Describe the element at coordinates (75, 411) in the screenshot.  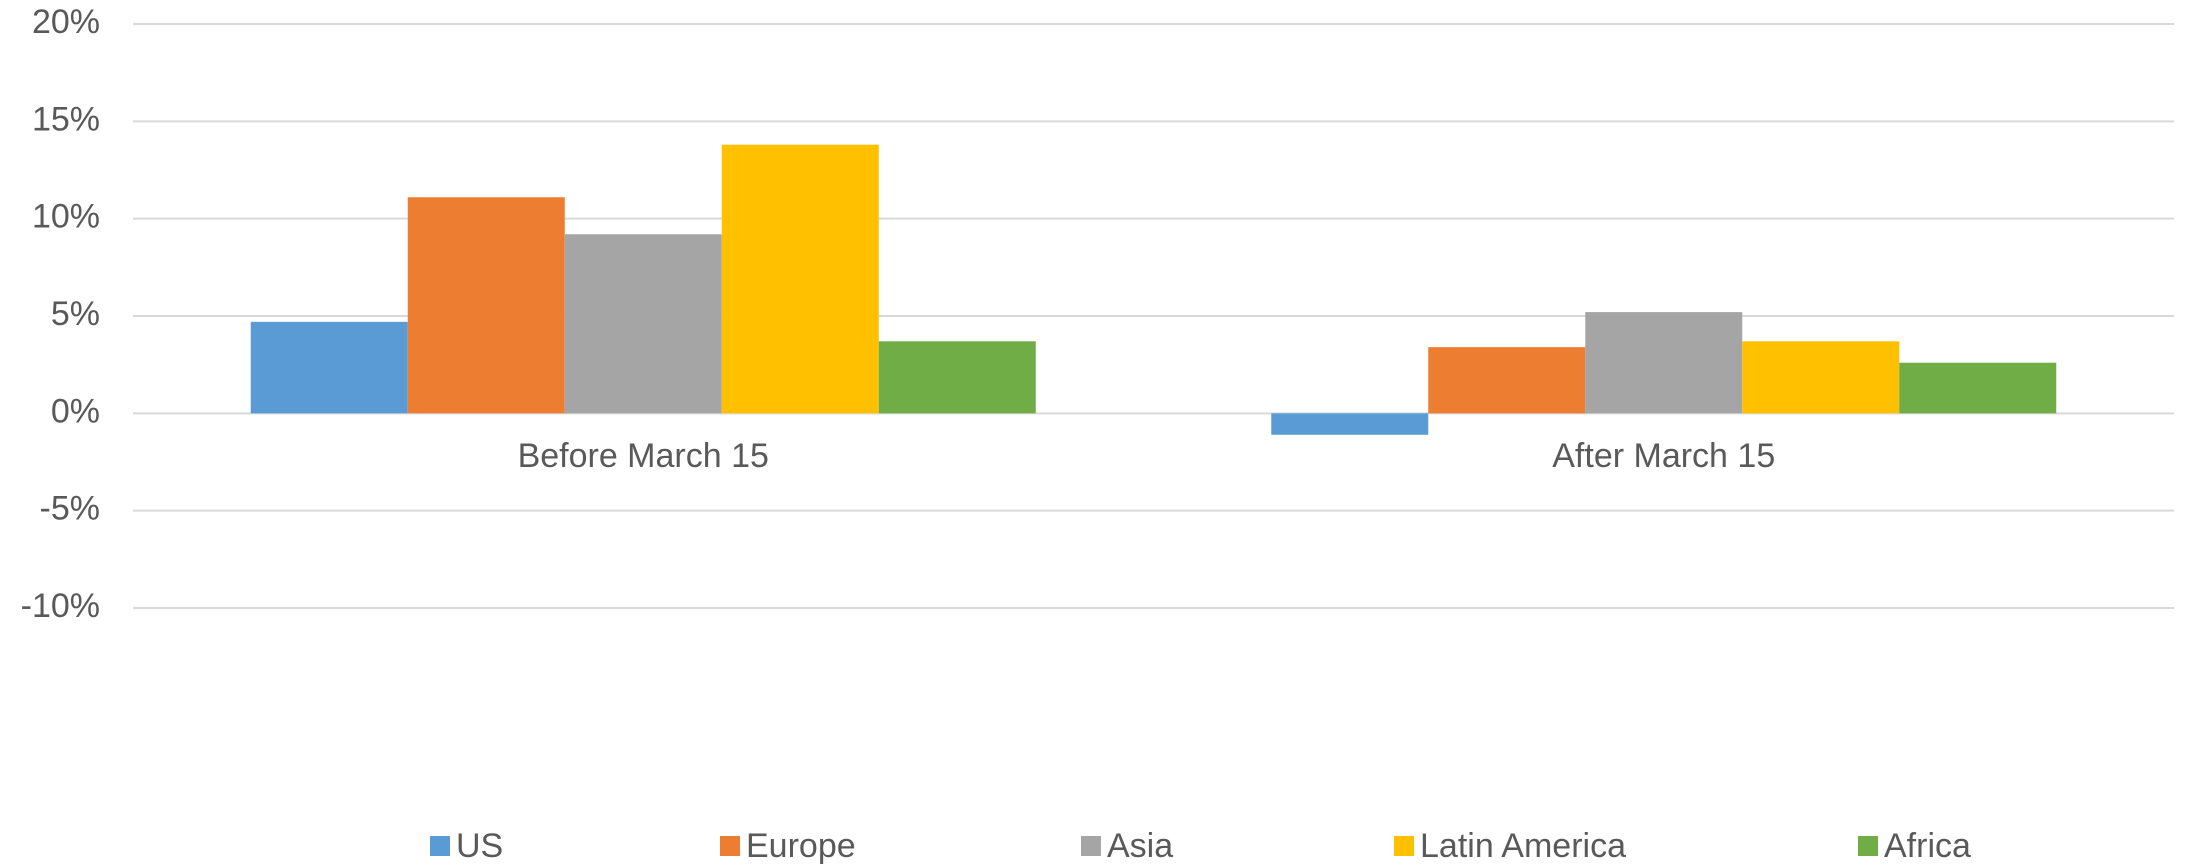
I see `y-tick-label: 0%` at that location.